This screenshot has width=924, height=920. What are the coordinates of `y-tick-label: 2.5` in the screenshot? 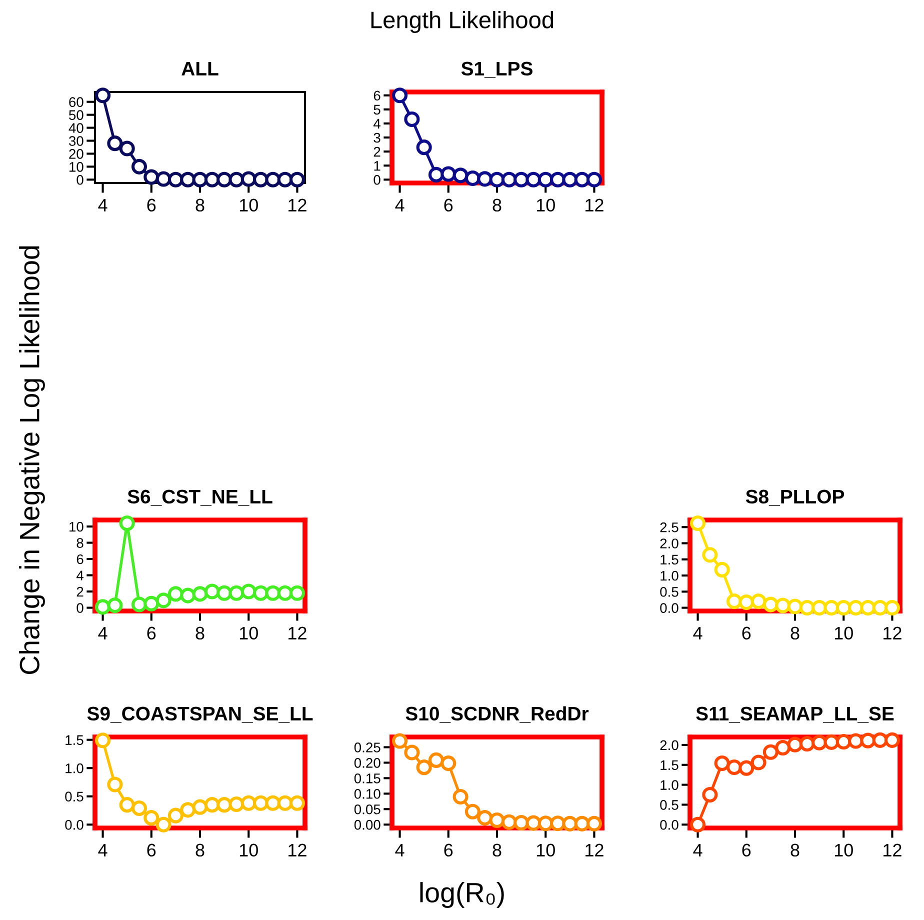 It's located at (669, 527).